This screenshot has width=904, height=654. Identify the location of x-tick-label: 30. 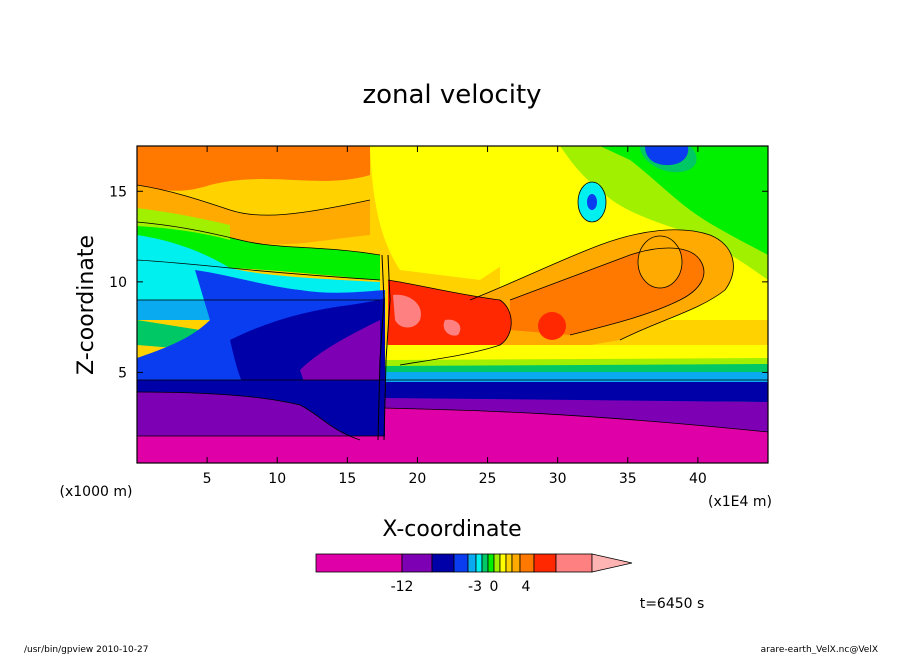
(558, 479).